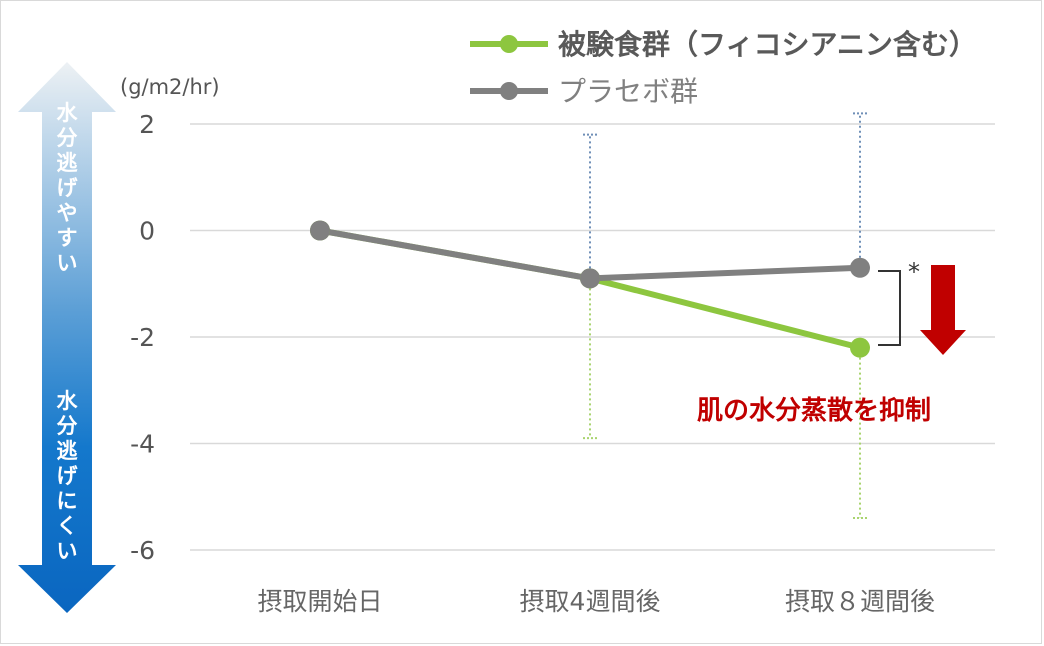 The image size is (1044, 646). I want to click on legend-label-placebo: プラセボ群, so click(628, 91).